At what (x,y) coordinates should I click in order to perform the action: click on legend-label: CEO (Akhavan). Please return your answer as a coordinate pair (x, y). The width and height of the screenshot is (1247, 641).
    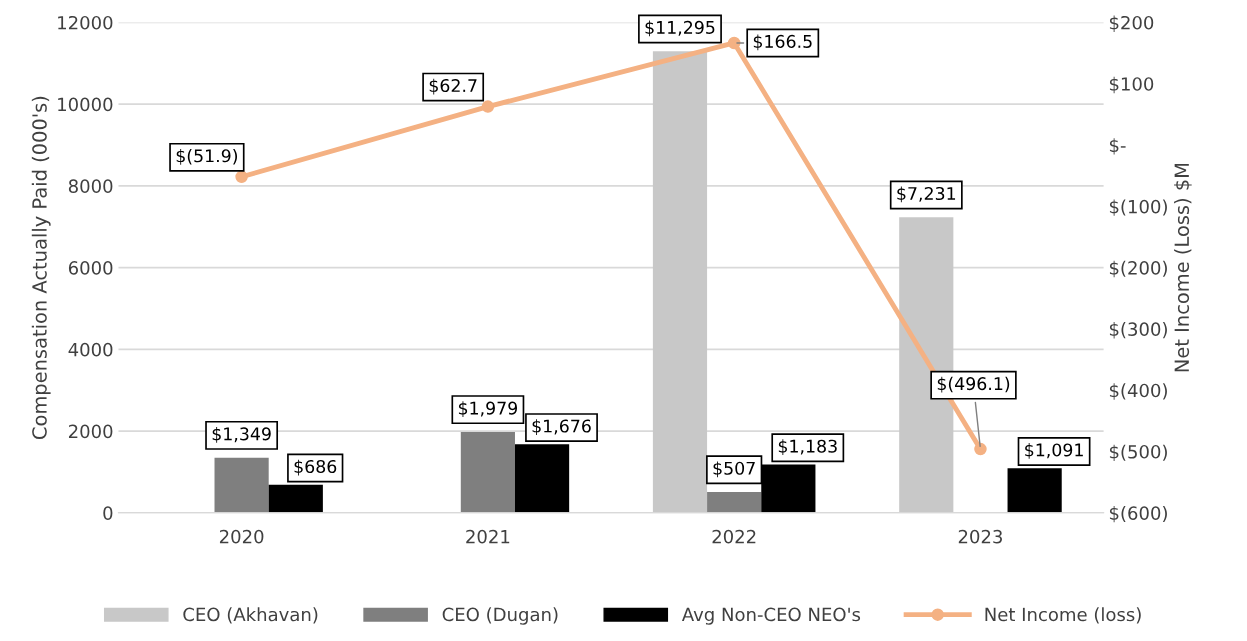
    Looking at the image, I should click on (250, 615).